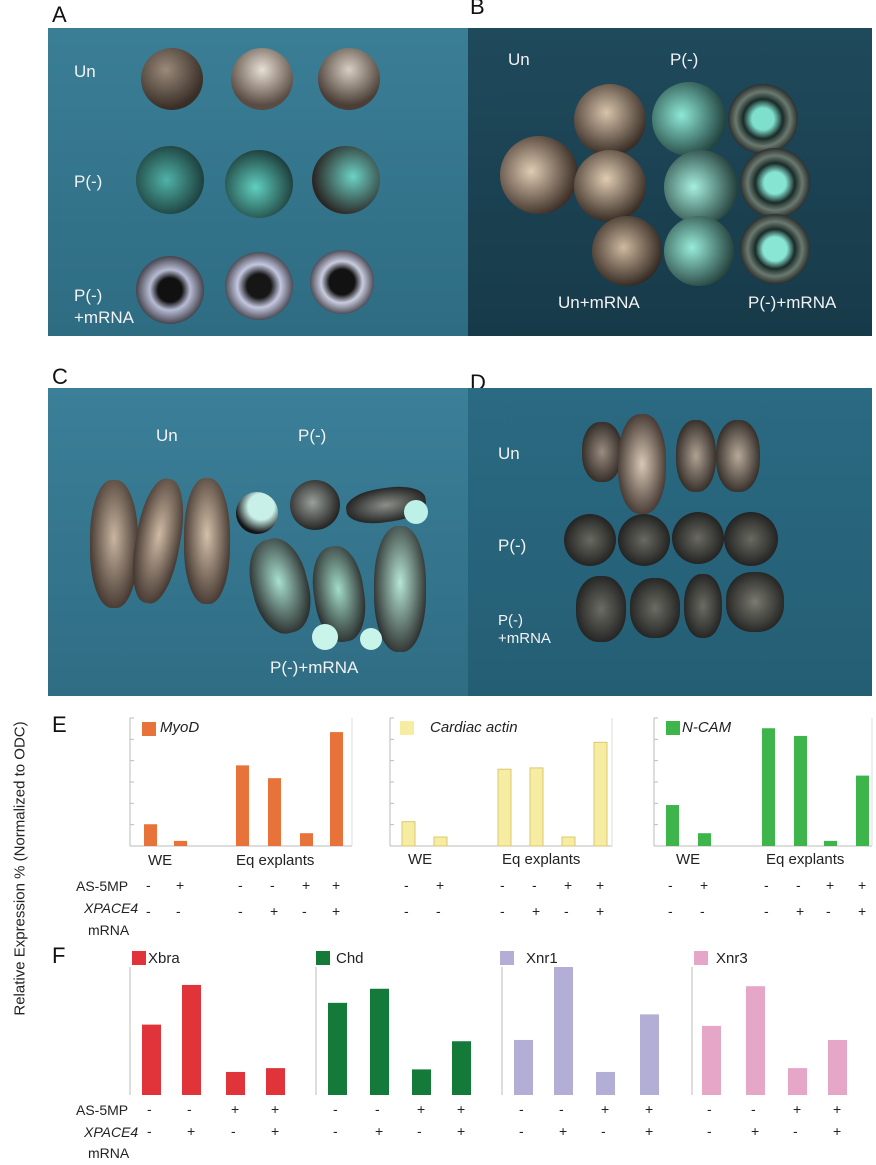 This screenshot has height=1165, width=876. What do you see at coordinates (732, 958) in the screenshot?
I see `legend-label-xnr3: Xnr3` at bounding box center [732, 958].